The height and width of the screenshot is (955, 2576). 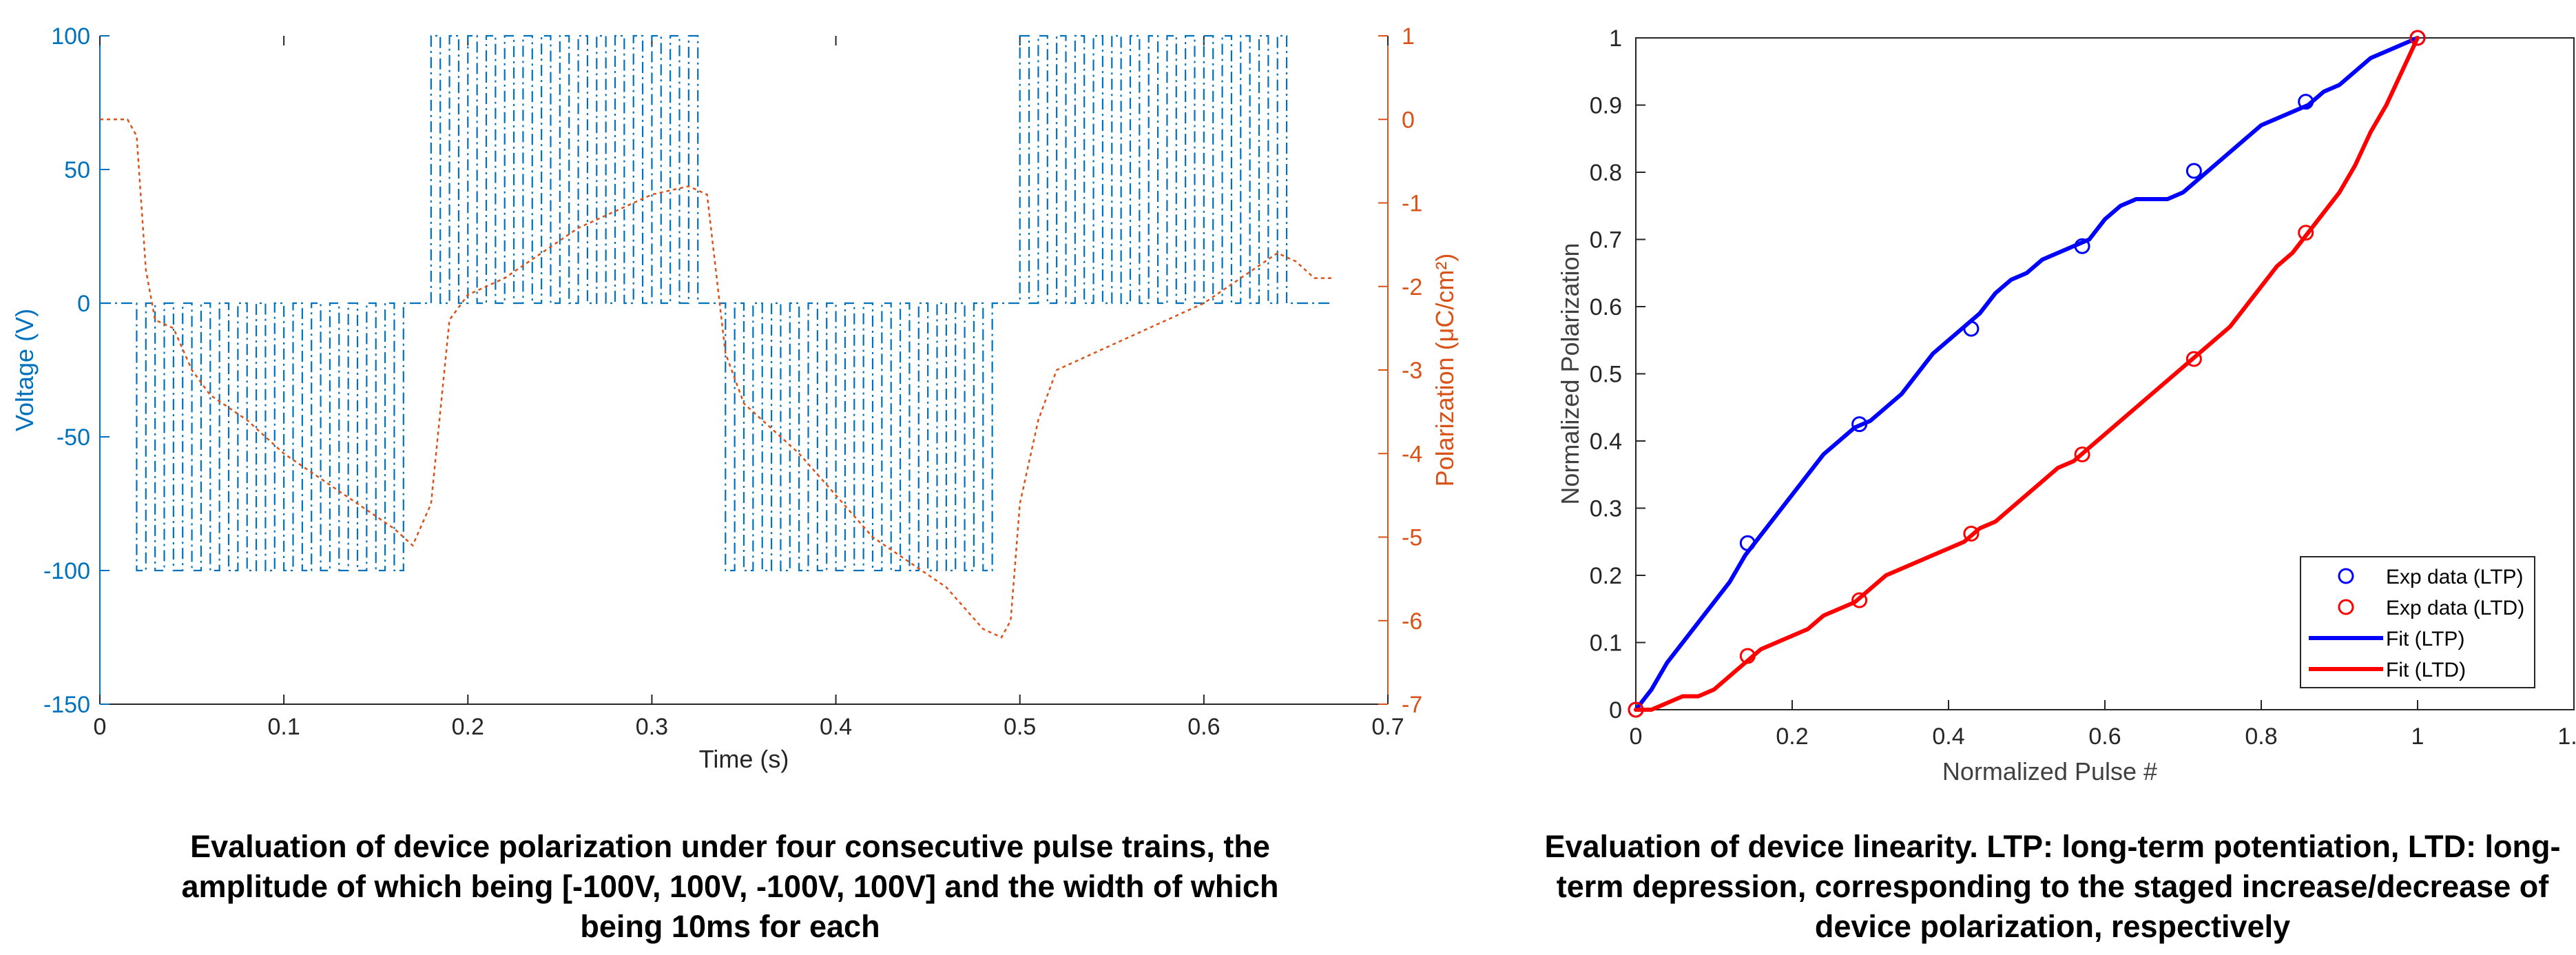 I want to click on y-tick-label: 0.3, so click(x=1606, y=509).